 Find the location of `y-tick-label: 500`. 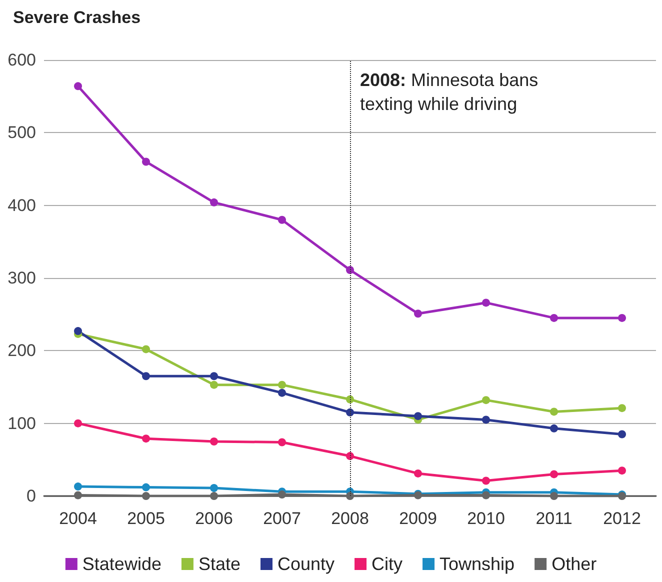

y-tick-label: 500 is located at coordinates (22, 132).